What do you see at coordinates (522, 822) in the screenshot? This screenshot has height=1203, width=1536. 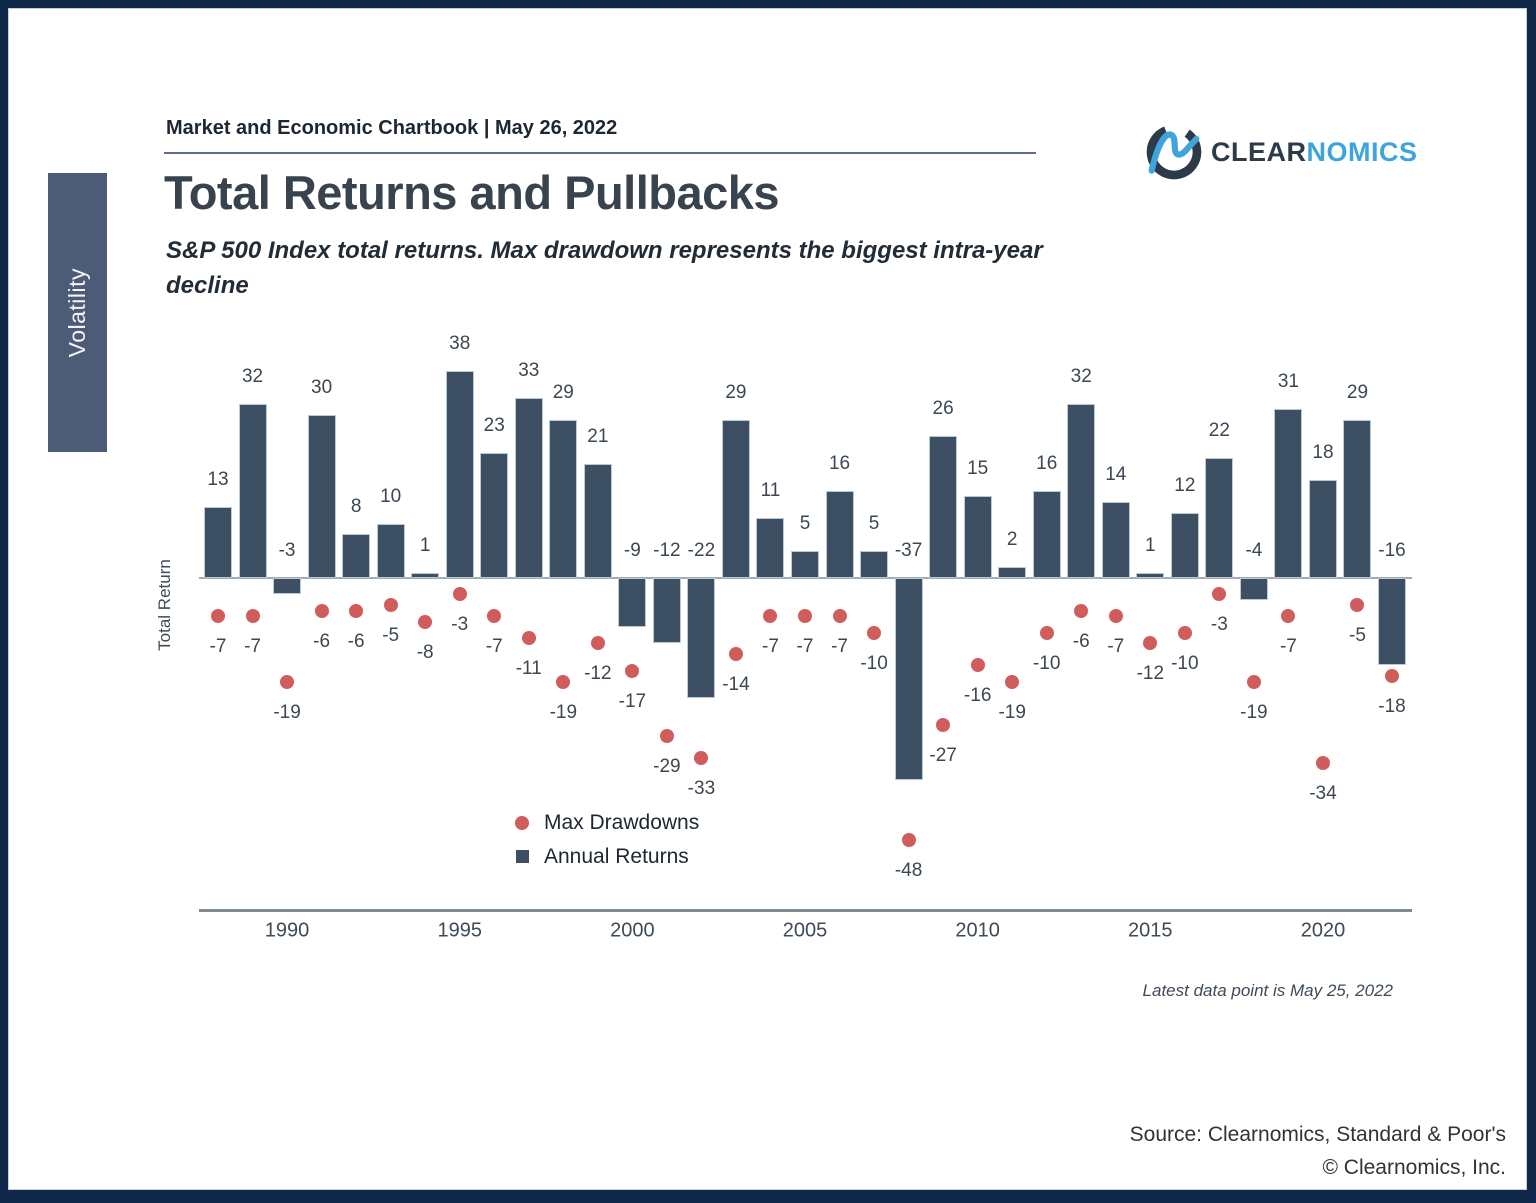 I see `legend-dot-icon` at bounding box center [522, 822].